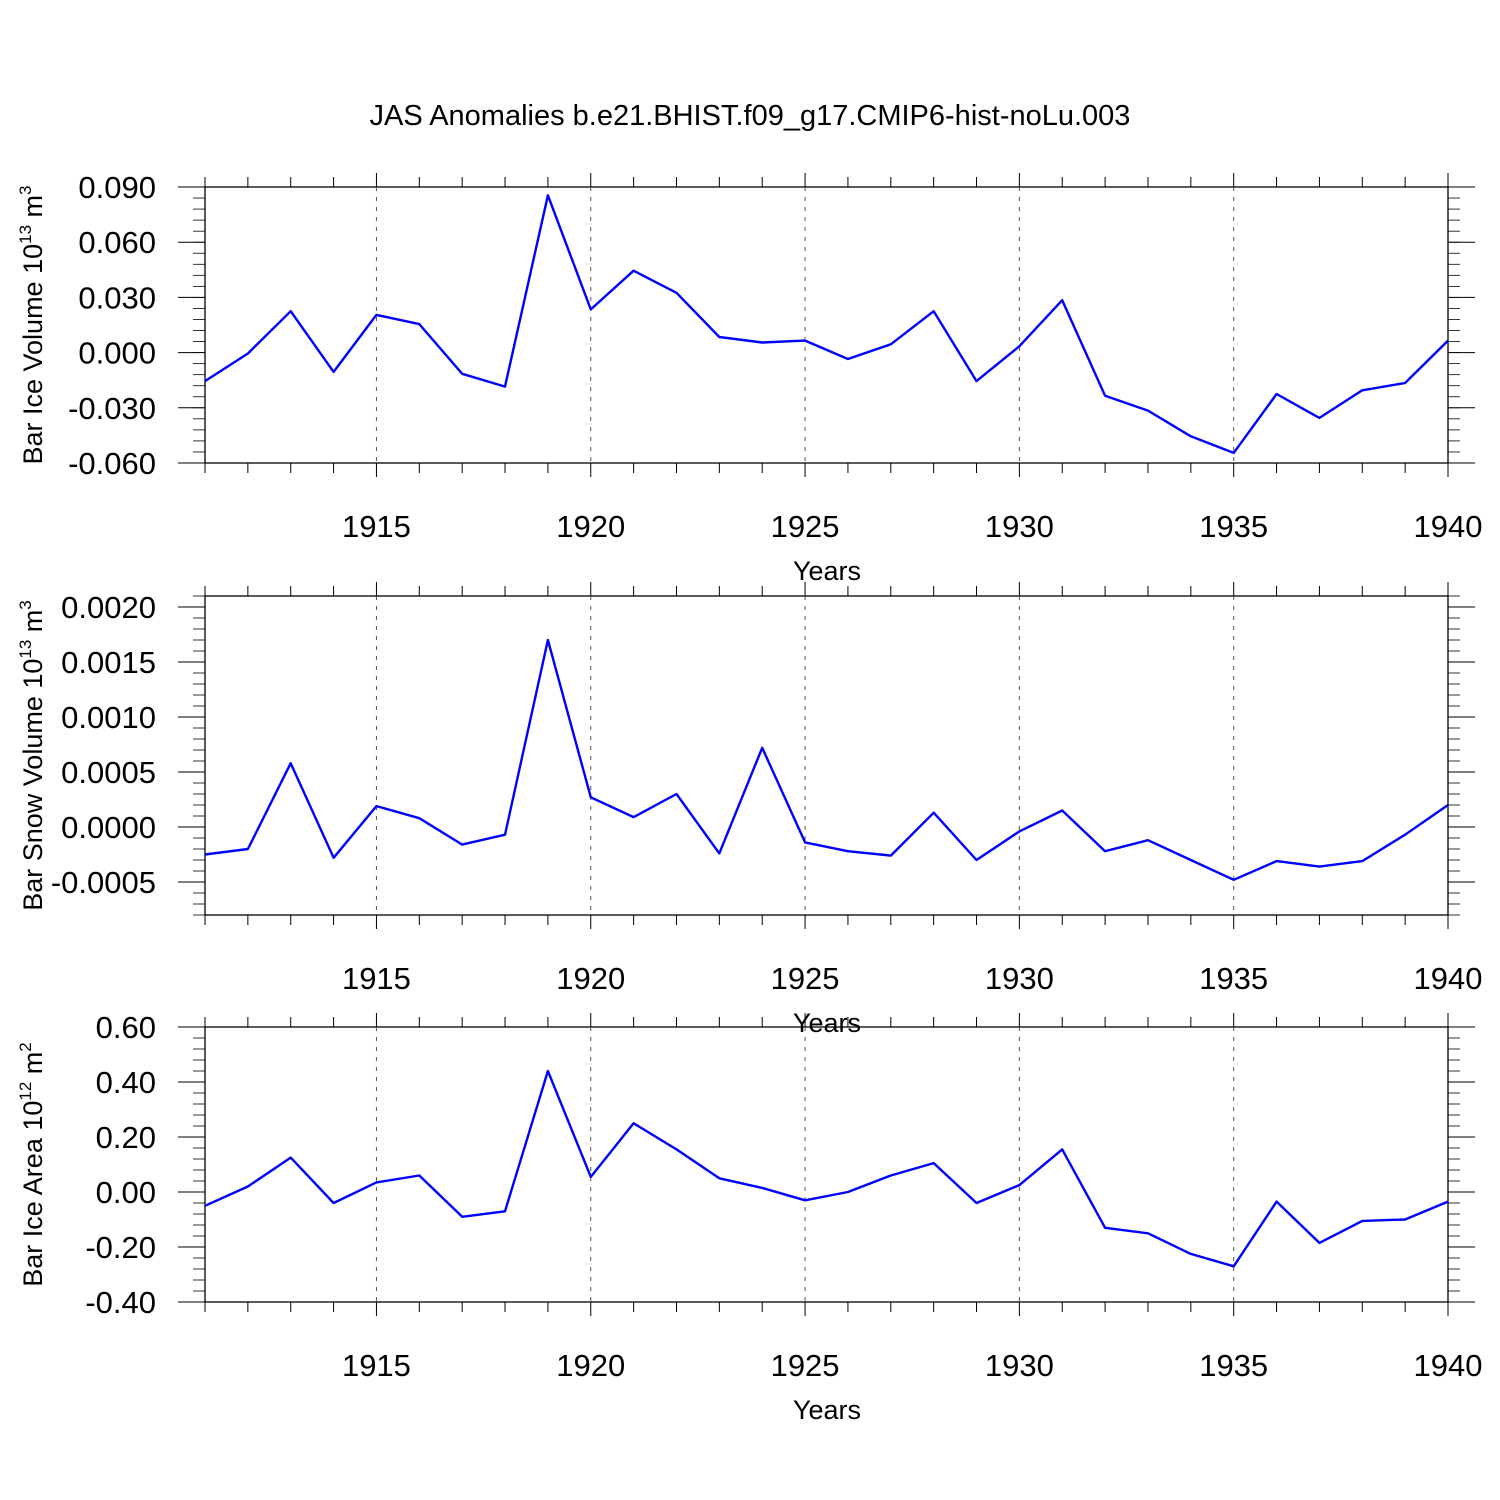  What do you see at coordinates (108, 607) in the screenshot?
I see `y-tick-label: 0.0020` at bounding box center [108, 607].